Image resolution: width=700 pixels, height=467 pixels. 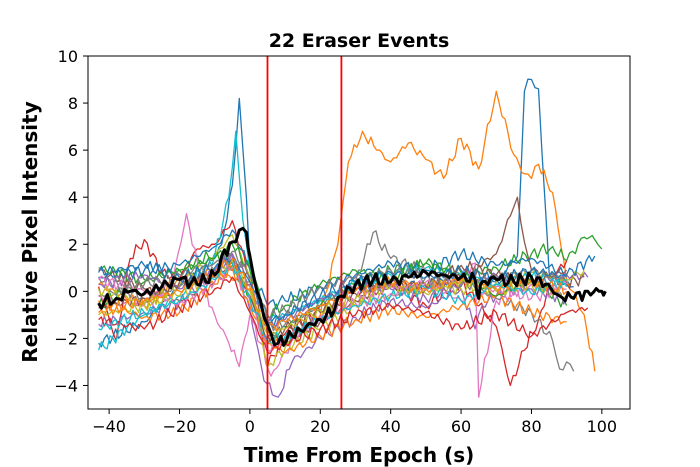 What do you see at coordinates (66, 385) in the screenshot?
I see `y-tick-label: −4` at bounding box center [66, 385].